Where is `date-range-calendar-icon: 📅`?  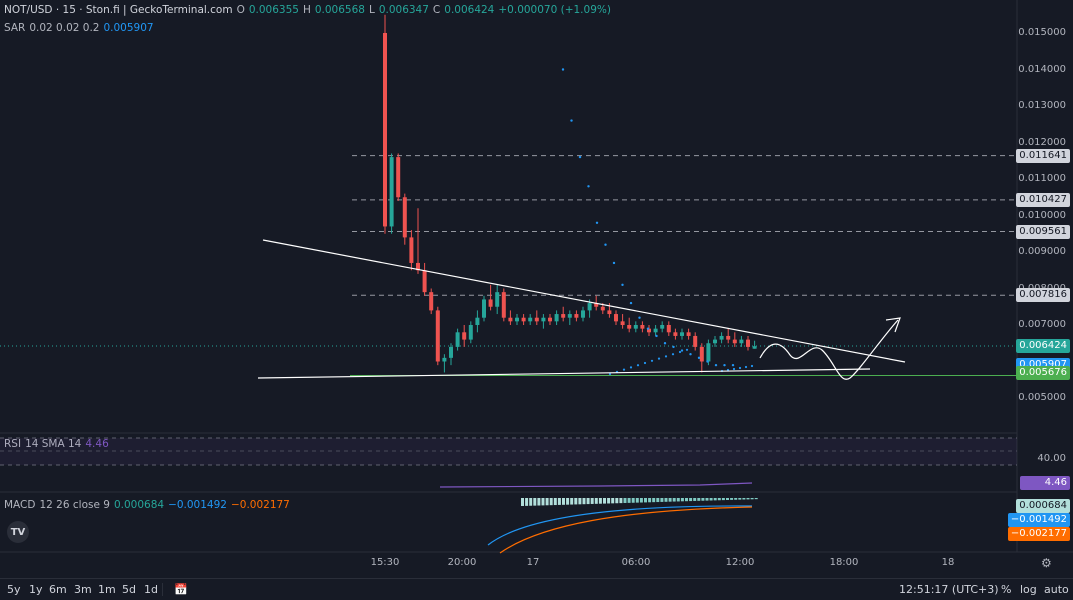 date-range-calendar-icon: 📅 is located at coordinates (181, 589).